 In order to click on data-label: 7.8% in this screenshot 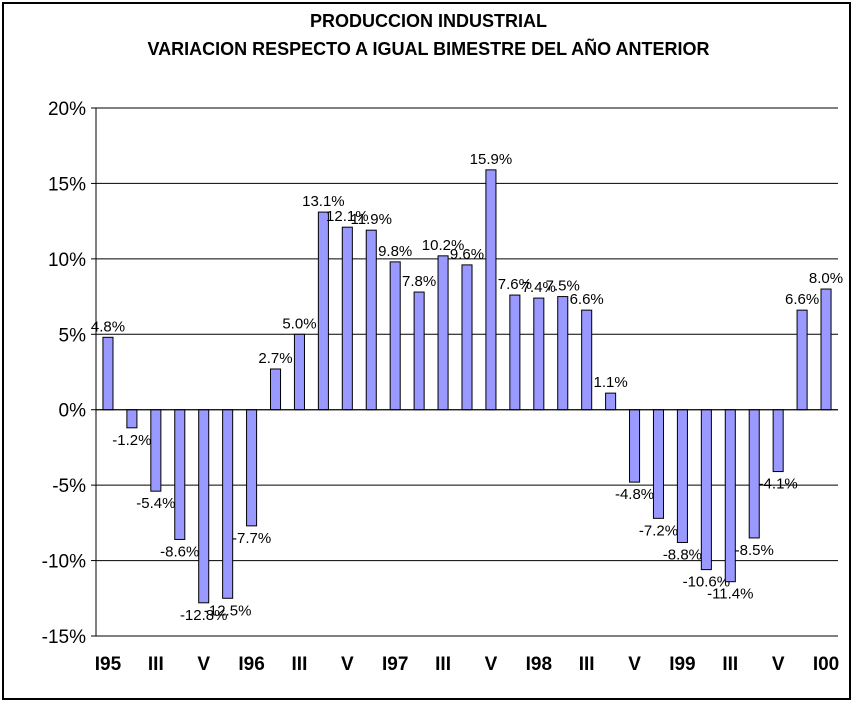, I will do `click(419, 281)`.